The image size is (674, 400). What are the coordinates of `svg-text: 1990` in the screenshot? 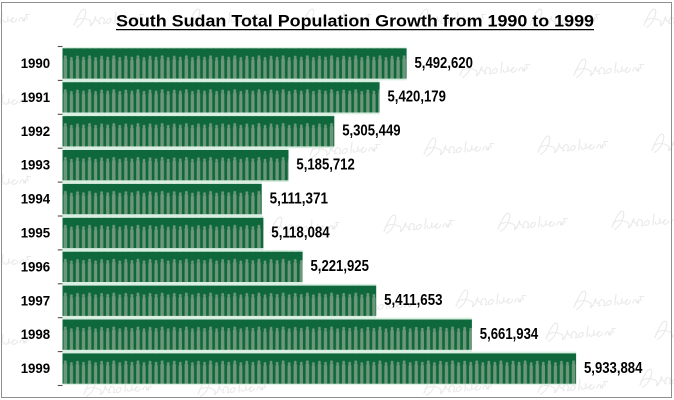 It's located at (36, 63).